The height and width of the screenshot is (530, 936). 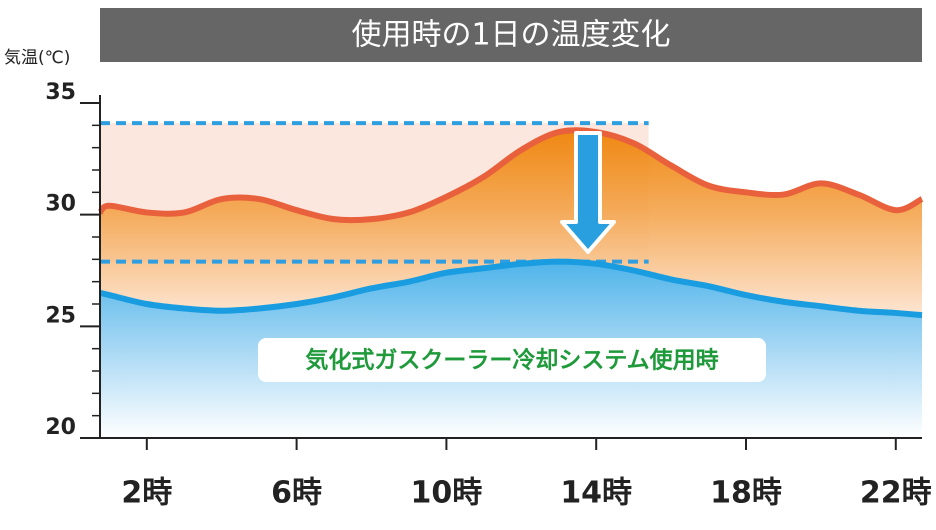 I want to click on series-line, so click(x=511, y=288).